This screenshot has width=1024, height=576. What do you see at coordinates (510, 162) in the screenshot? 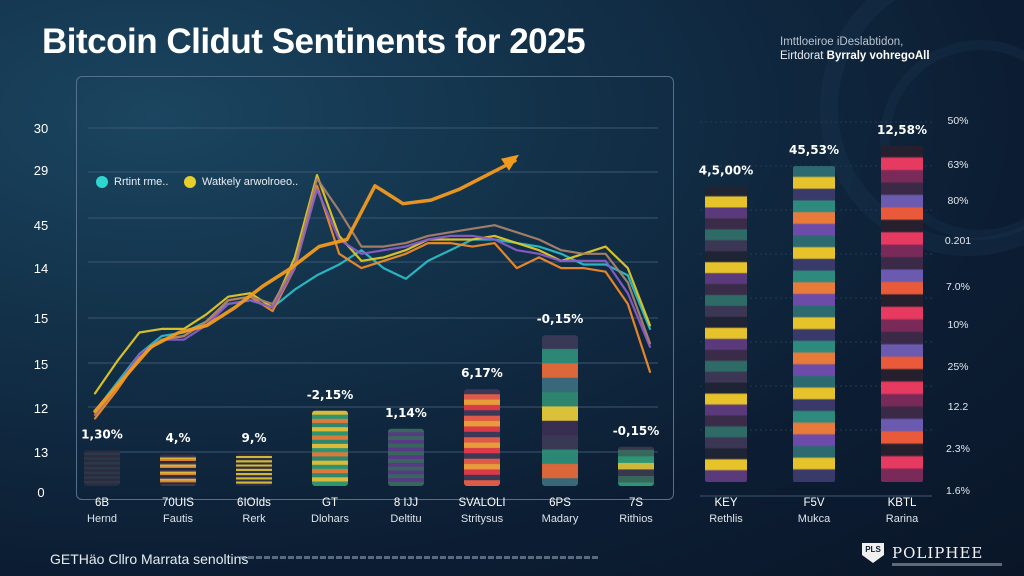
I see `trend-arrow-head-icon` at bounding box center [510, 162].